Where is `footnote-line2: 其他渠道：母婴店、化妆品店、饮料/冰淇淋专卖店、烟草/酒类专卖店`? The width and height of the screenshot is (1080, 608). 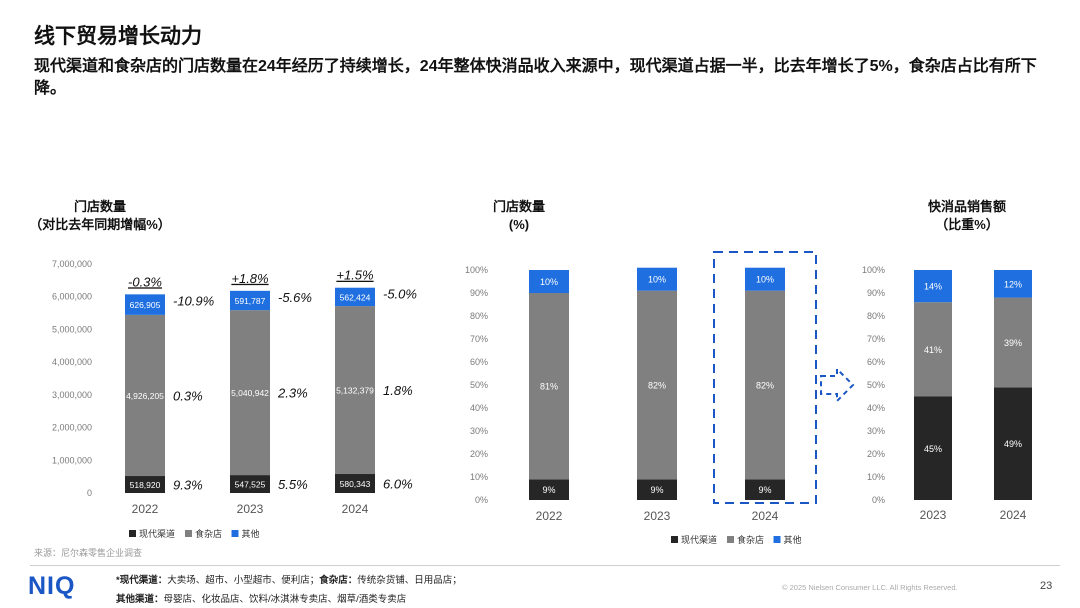
footnote-line2: 其他渠道：母婴店、化妆品店、饮料/冰淇淋专卖店、烟草/酒类专卖店 is located at coordinates (261, 598).